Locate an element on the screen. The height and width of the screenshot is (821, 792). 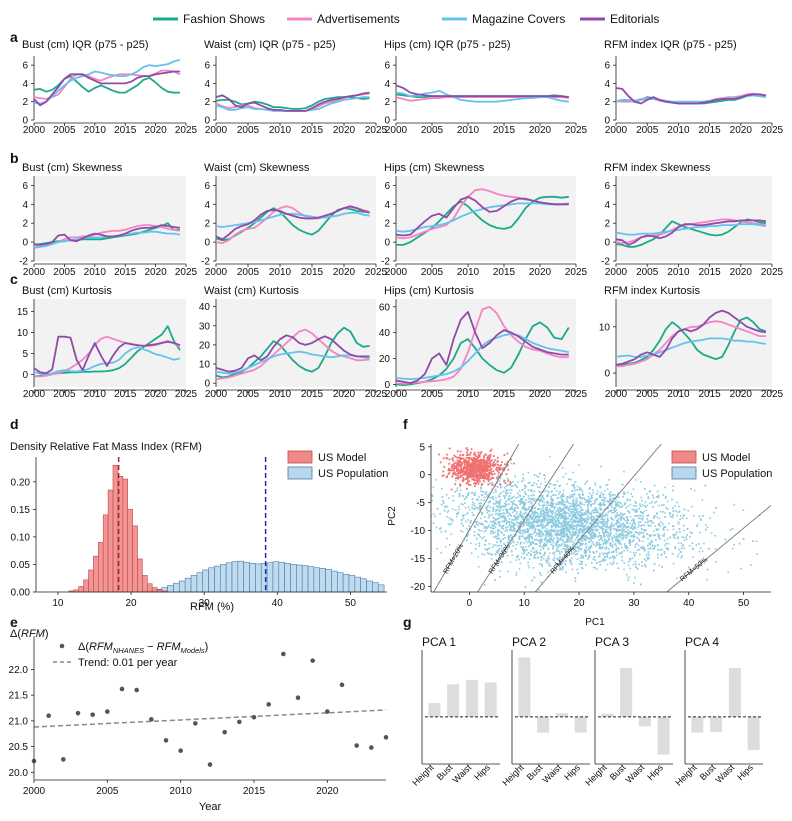
panel-letter-a: a is located at coordinates (14, 37).